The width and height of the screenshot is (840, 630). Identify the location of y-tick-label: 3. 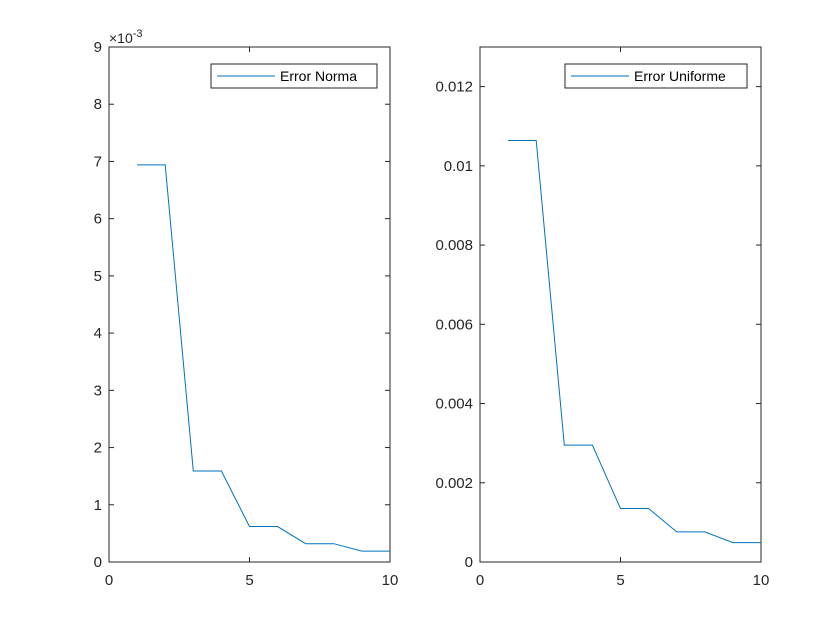
(98, 390).